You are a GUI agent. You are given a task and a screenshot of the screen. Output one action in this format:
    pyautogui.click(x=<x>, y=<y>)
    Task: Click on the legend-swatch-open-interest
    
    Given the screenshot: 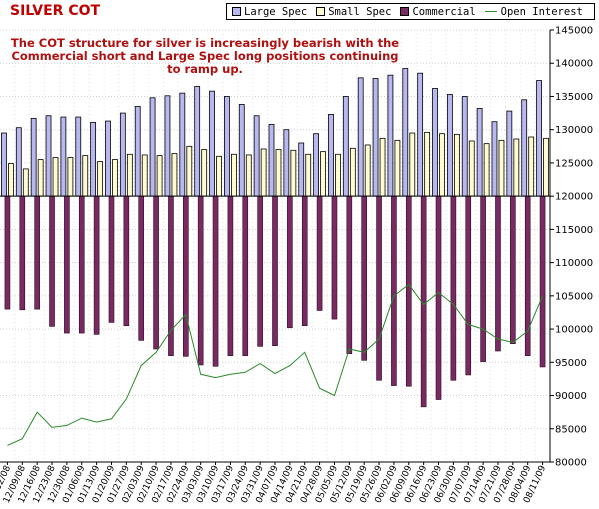 What is the action you would take?
    pyautogui.click(x=490, y=11)
    